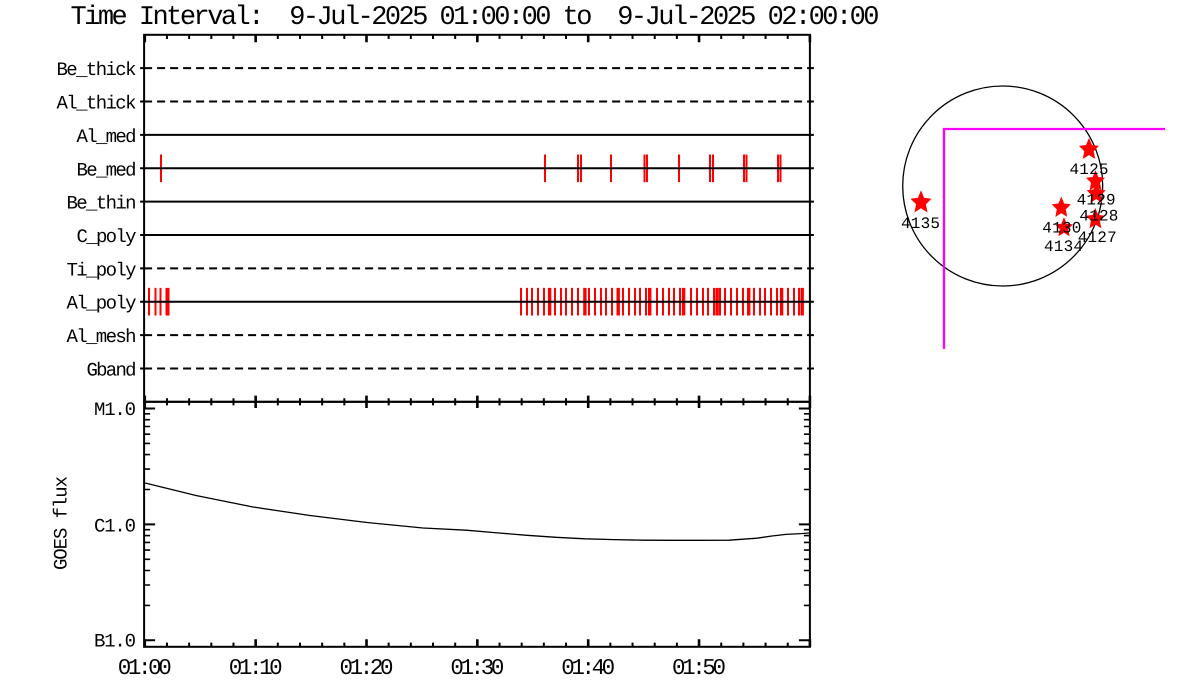 The image size is (1200, 700). Describe the element at coordinates (367, 668) in the screenshot. I see `svg-text: 01:20` at that location.